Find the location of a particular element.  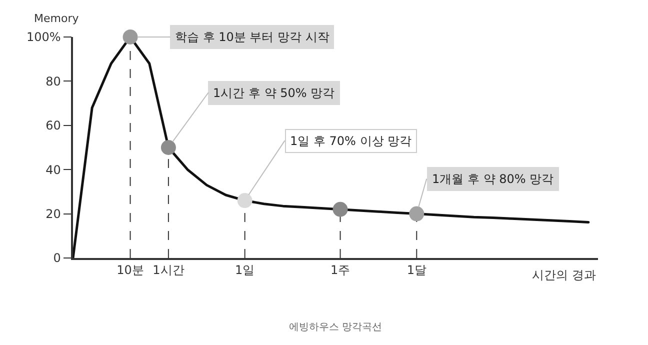

y-axis-title: Memory is located at coordinates (57, 18).